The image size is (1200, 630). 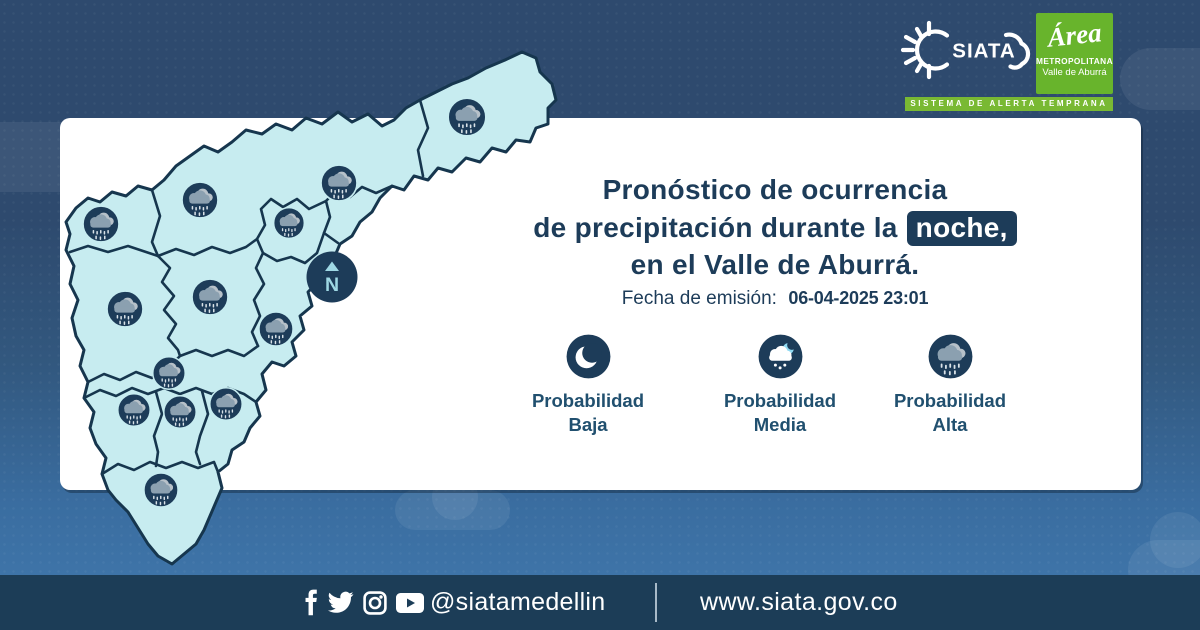 What do you see at coordinates (200, 200) in the screenshot?
I see `map-marker-4-rain-alta` at bounding box center [200, 200].